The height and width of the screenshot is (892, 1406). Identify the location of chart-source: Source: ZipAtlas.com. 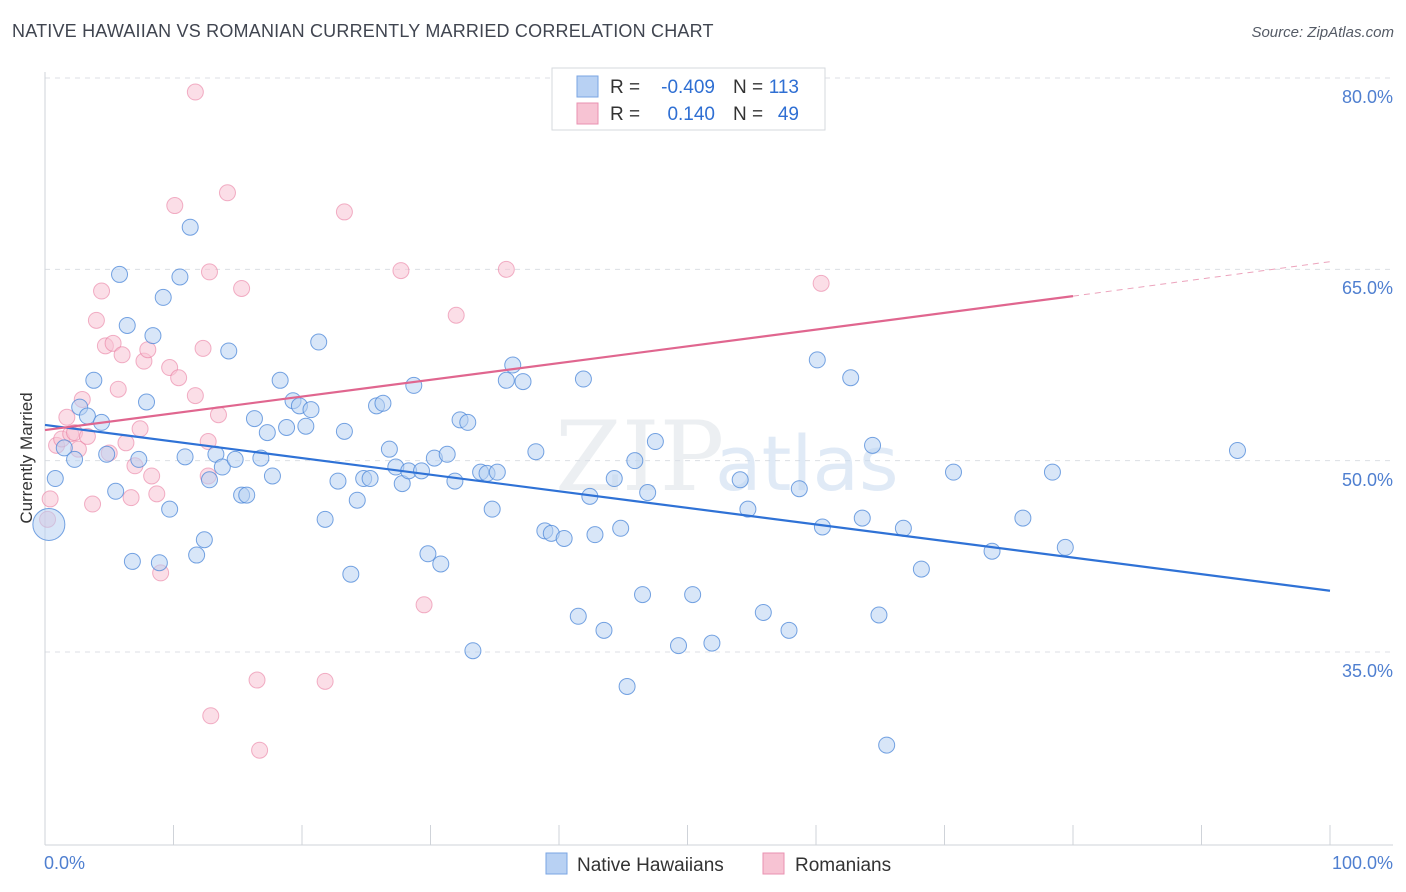
(1322, 32).